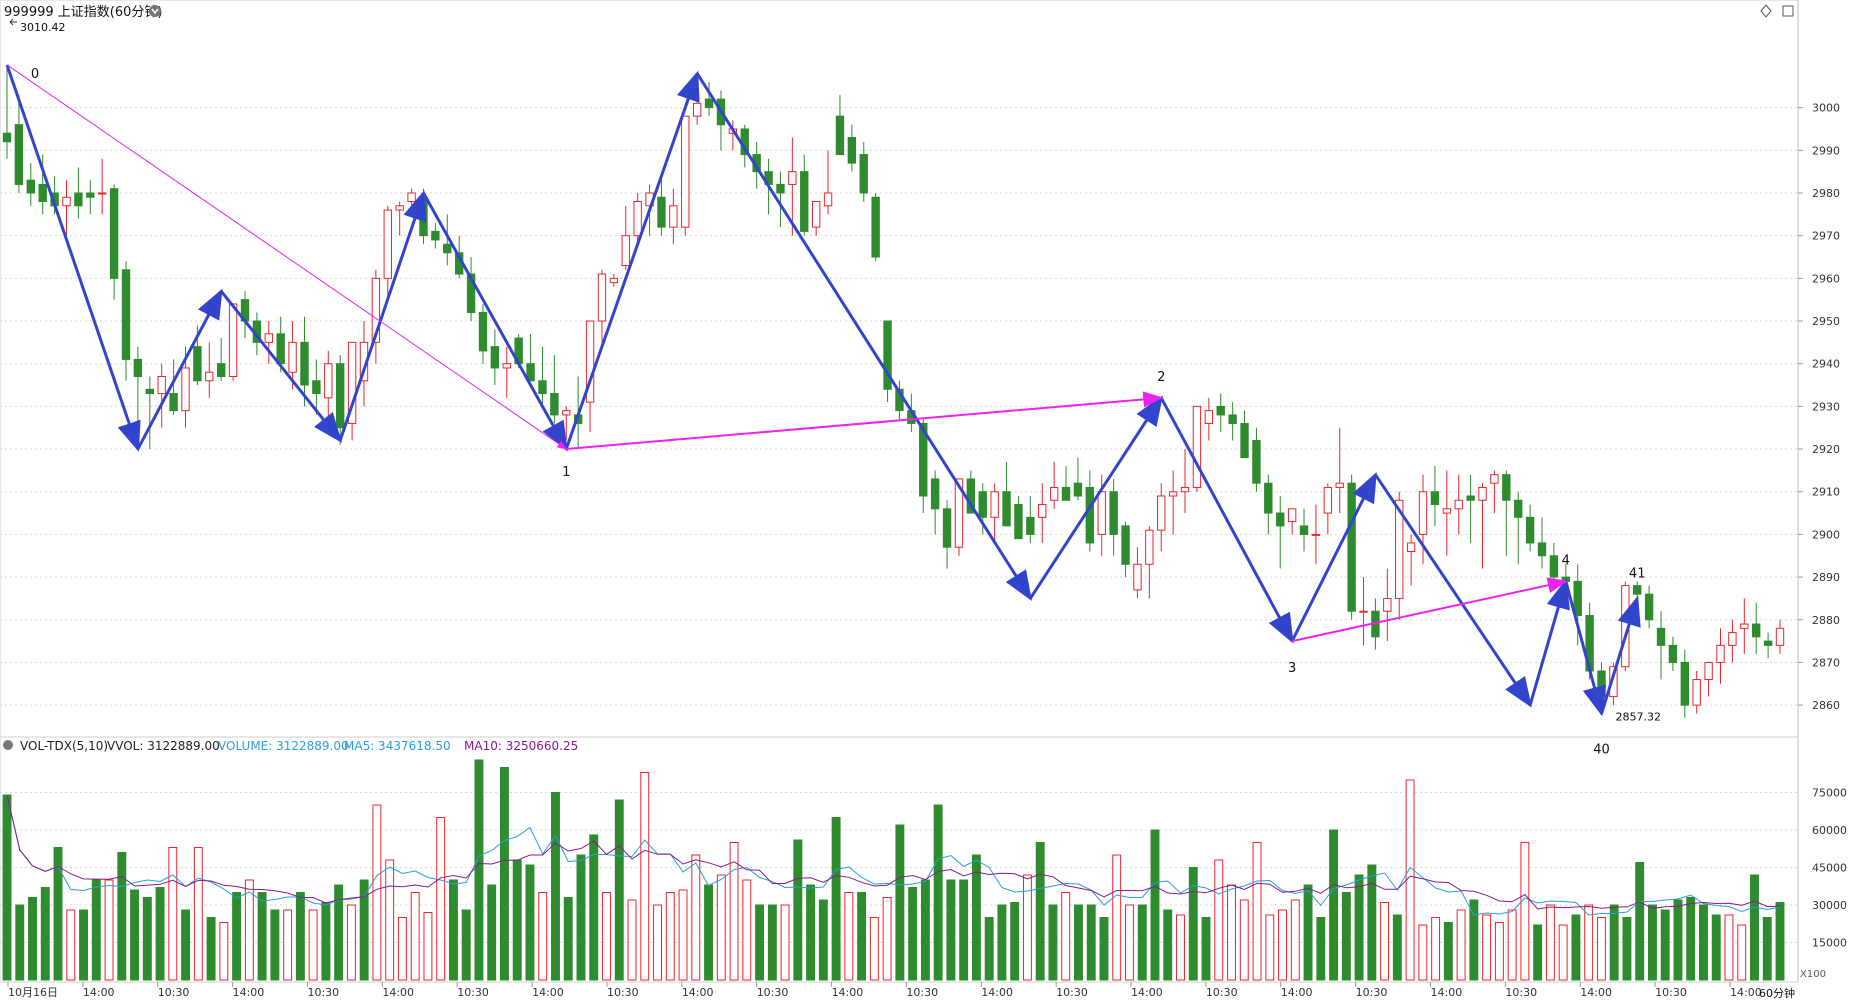 The height and width of the screenshot is (1004, 1849). I want to click on wave-thin-line, so click(280, 365).